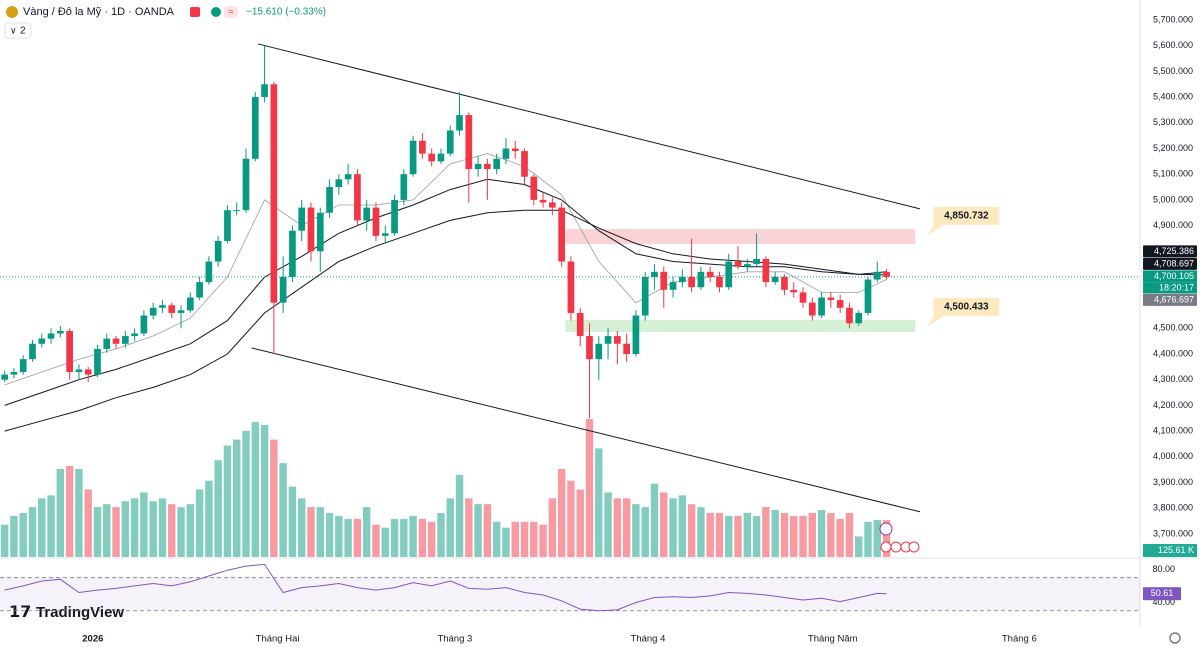  Describe the element at coordinates (216, 12) in the screenshot. I see `market-status` at that location.